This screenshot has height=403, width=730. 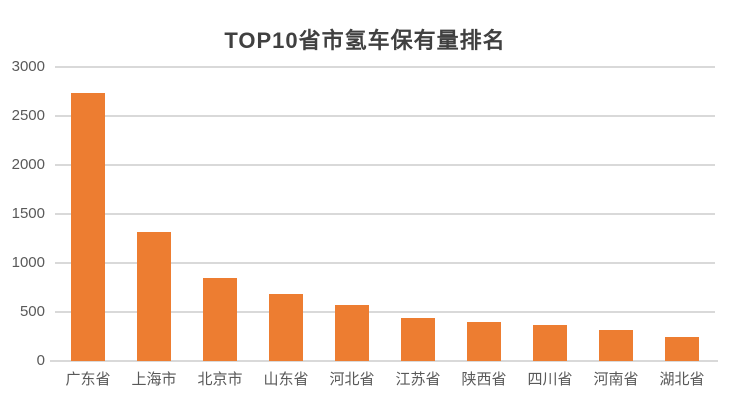 What do you see at coordinates (418, 379) in the screenshot?
I see `x-axis-label: 江苏省` at bounding box center [418, 379].